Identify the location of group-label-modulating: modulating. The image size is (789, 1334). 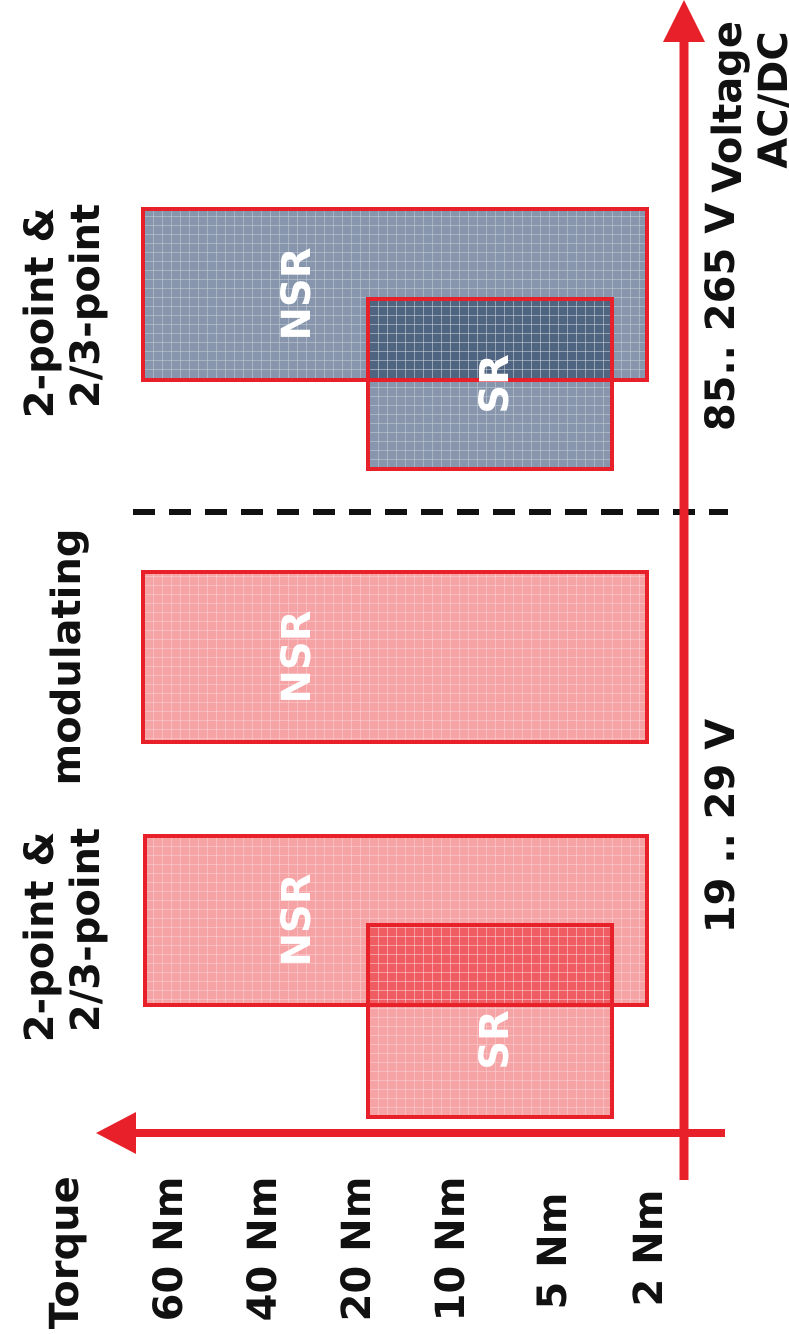
(67, 657).